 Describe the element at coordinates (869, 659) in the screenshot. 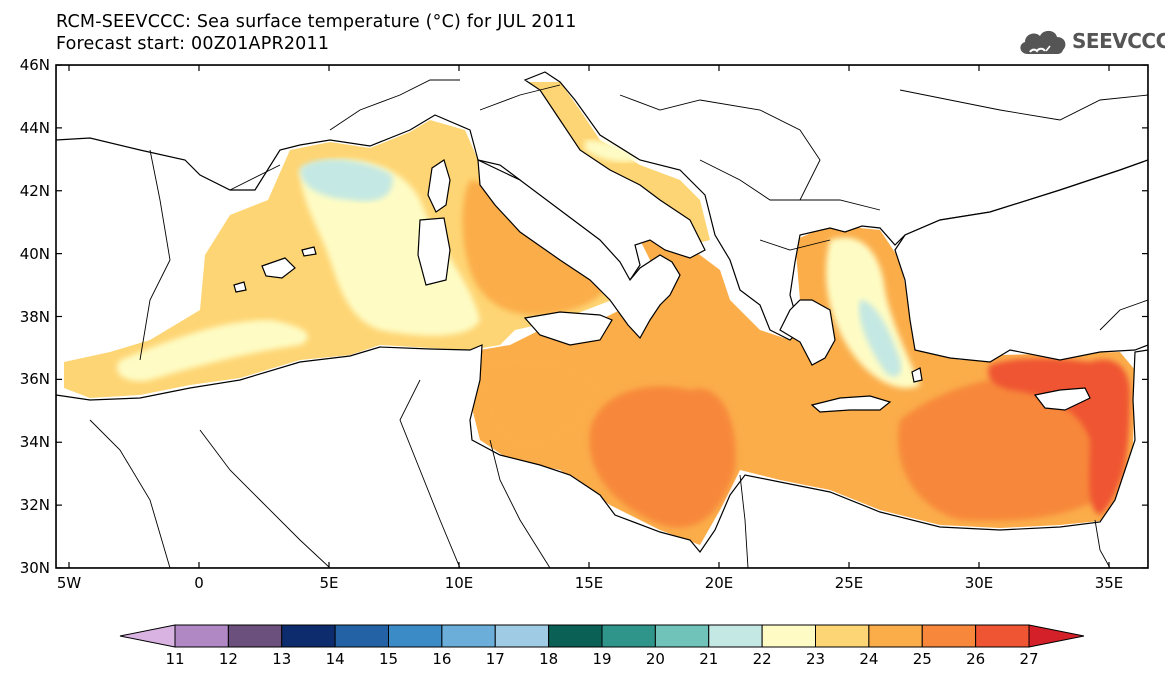

I see `colorbar-label: 24` at that location.